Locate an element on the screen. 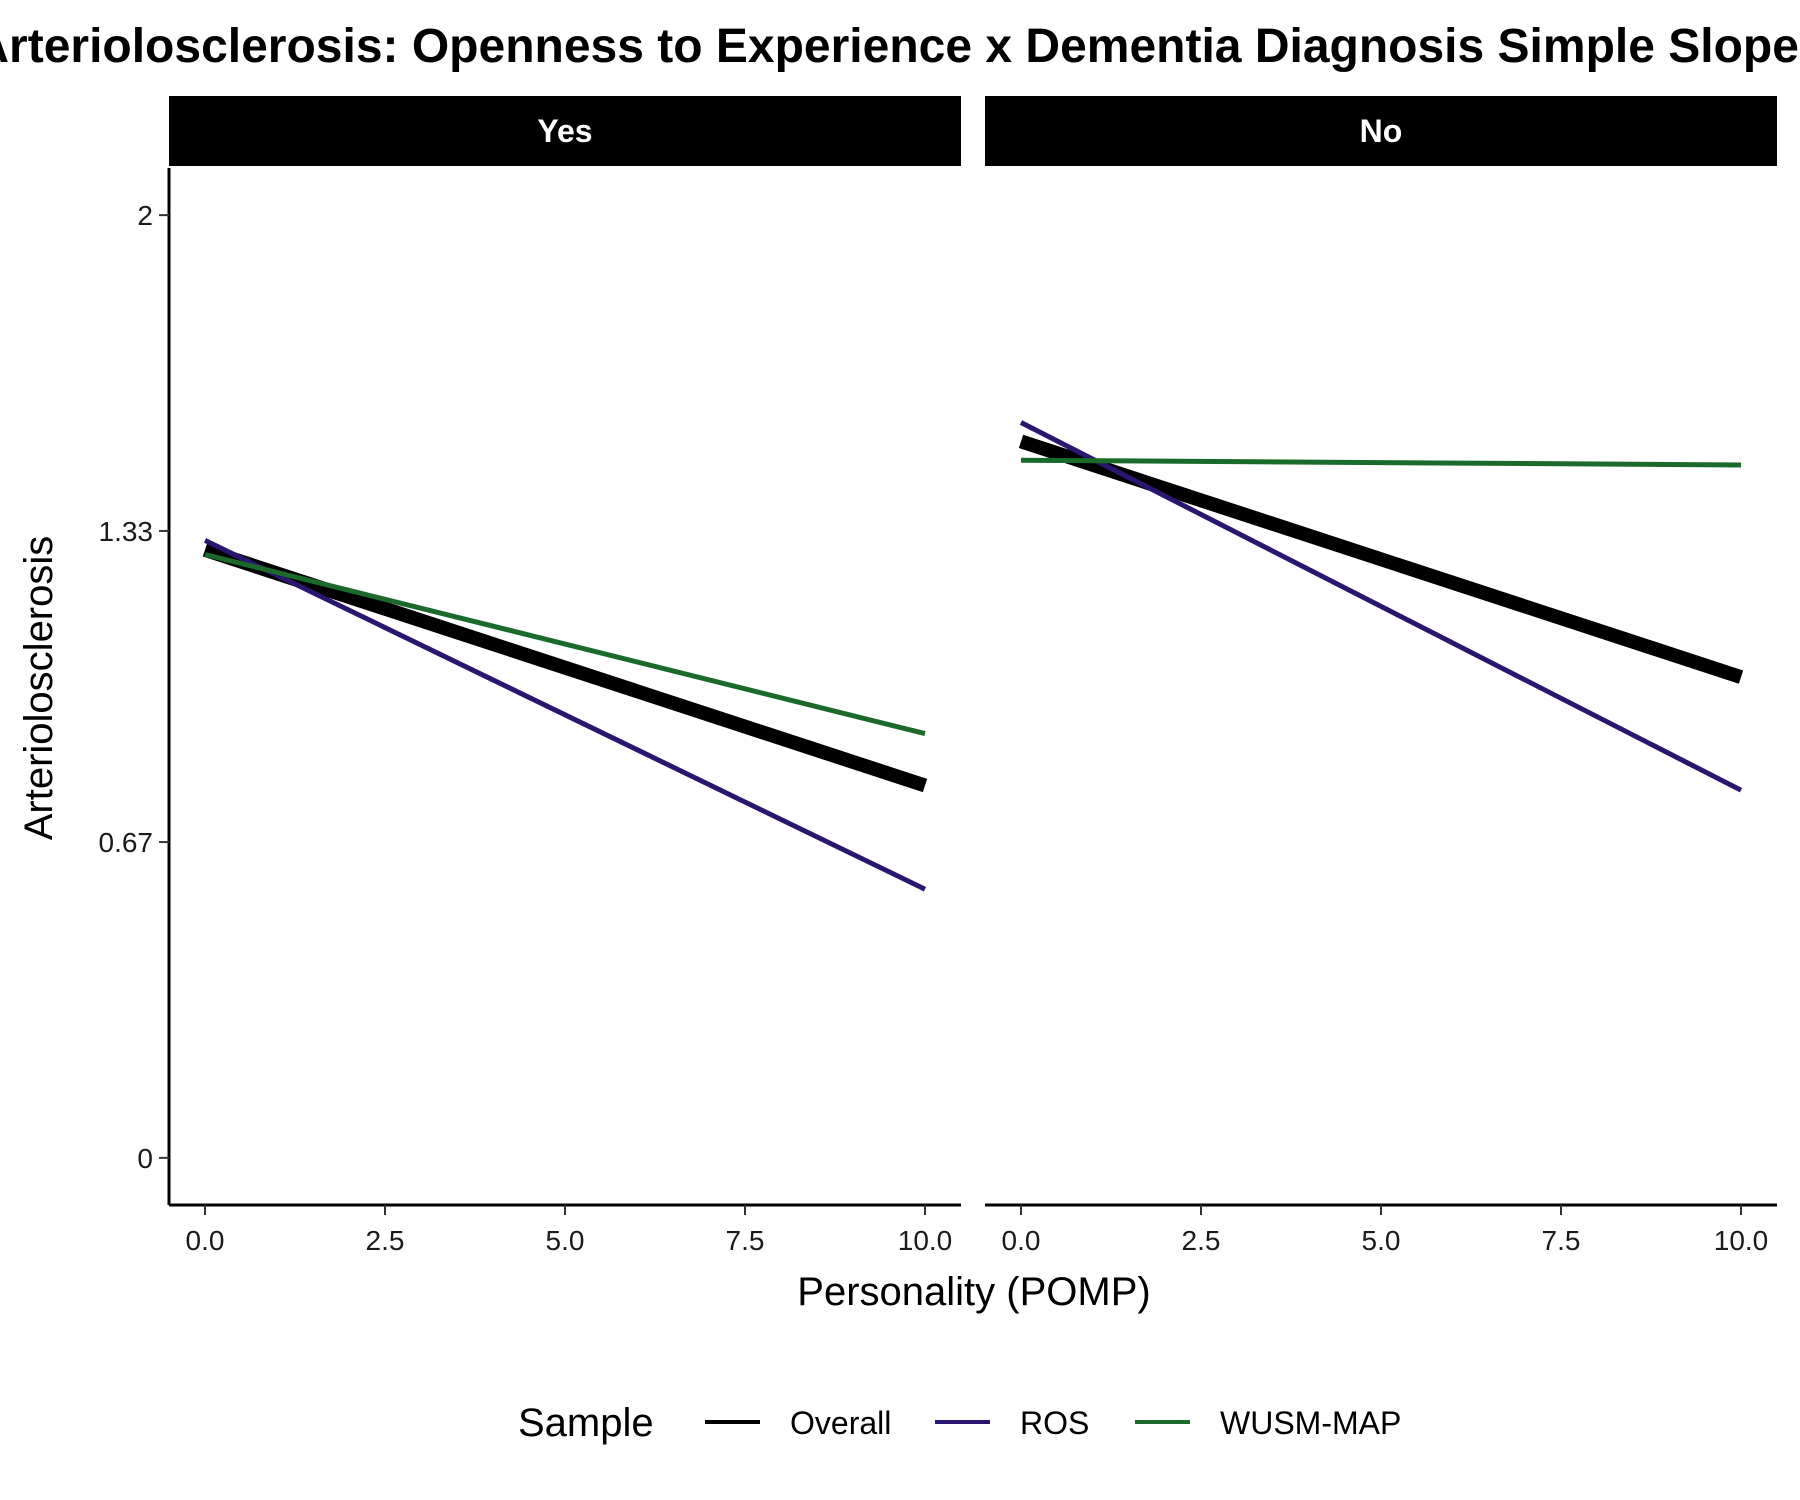 The image size is (1800, 1500). y-tick-label: 2 is located at coordinates (145, 215).